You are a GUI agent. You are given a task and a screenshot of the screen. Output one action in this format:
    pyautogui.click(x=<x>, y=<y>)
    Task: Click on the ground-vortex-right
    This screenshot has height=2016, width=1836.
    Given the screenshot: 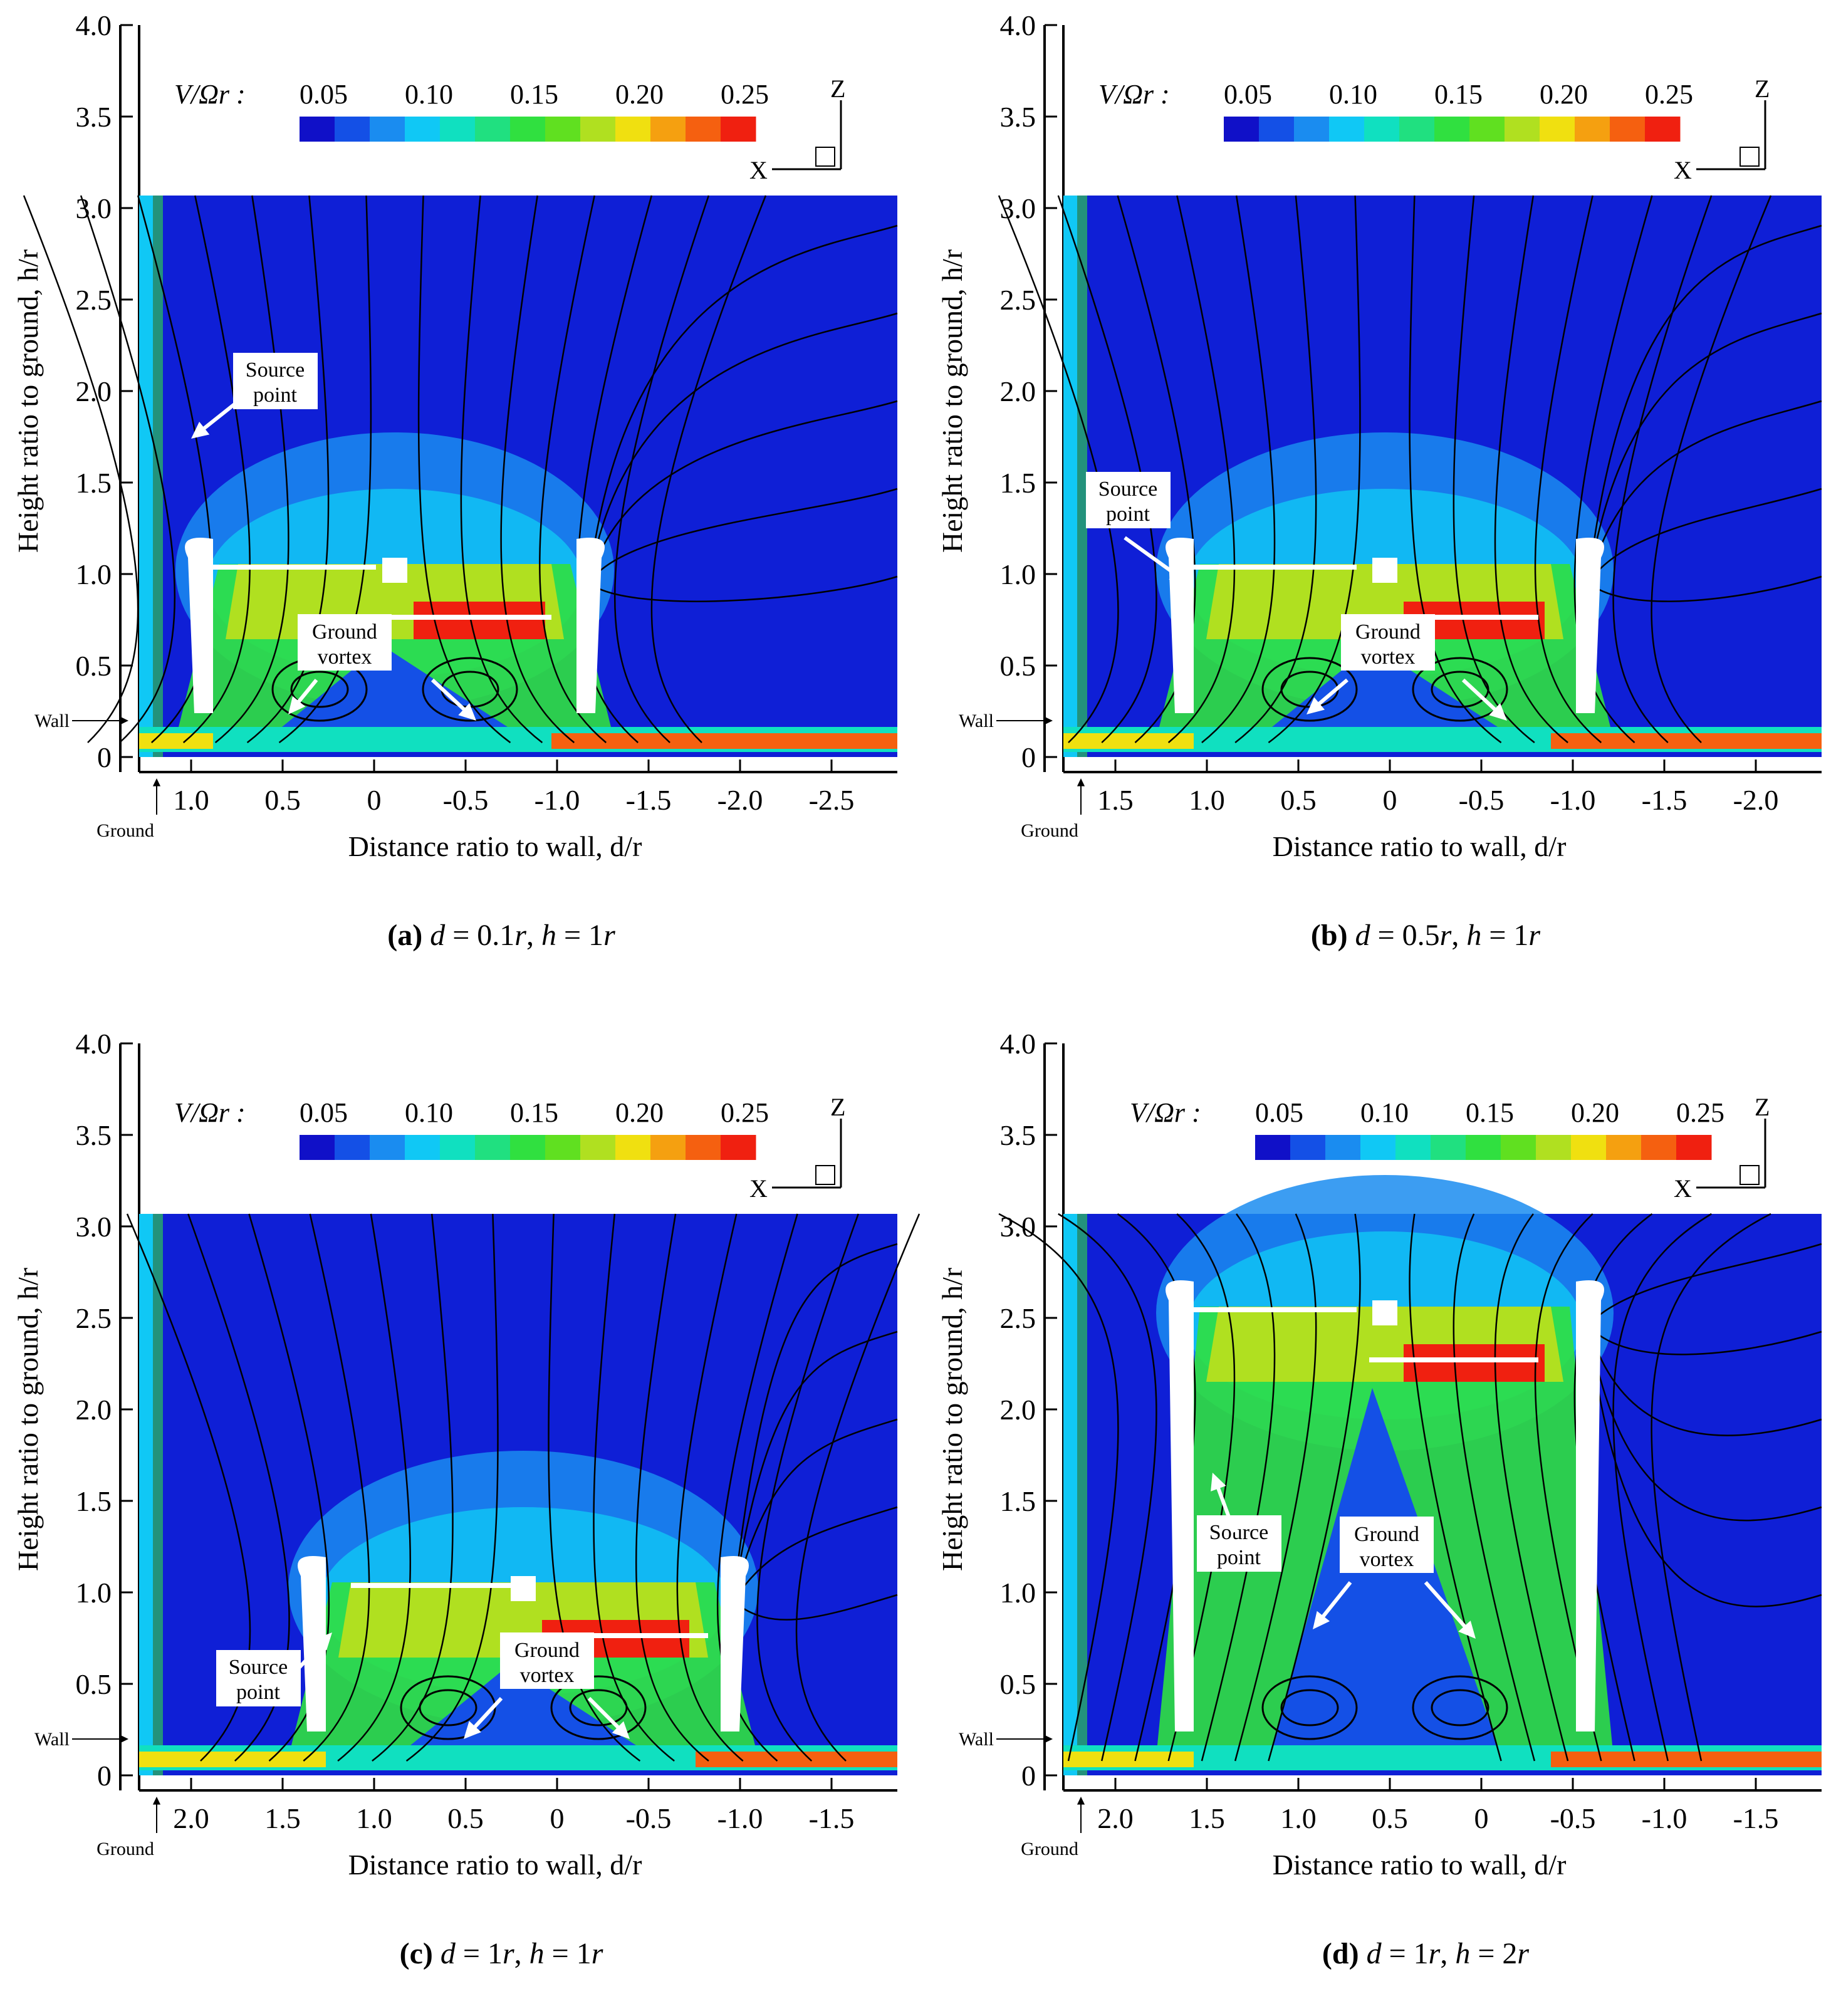 What is the action you would take?
    pyautogui.click(x=598, y=1707)
    